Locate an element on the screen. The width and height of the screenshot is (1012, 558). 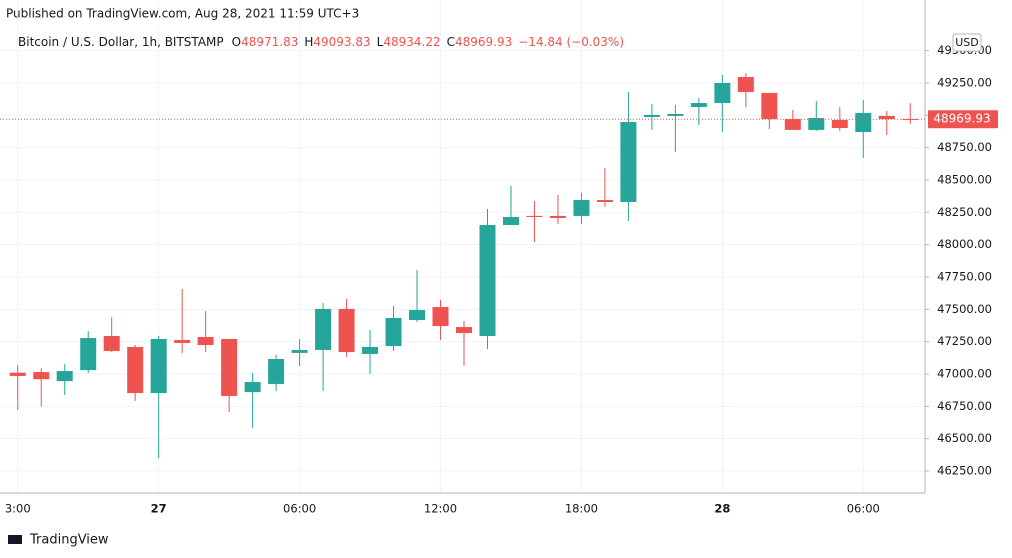
x-tick-label: 18:00 is located at coordinates (581, 509).